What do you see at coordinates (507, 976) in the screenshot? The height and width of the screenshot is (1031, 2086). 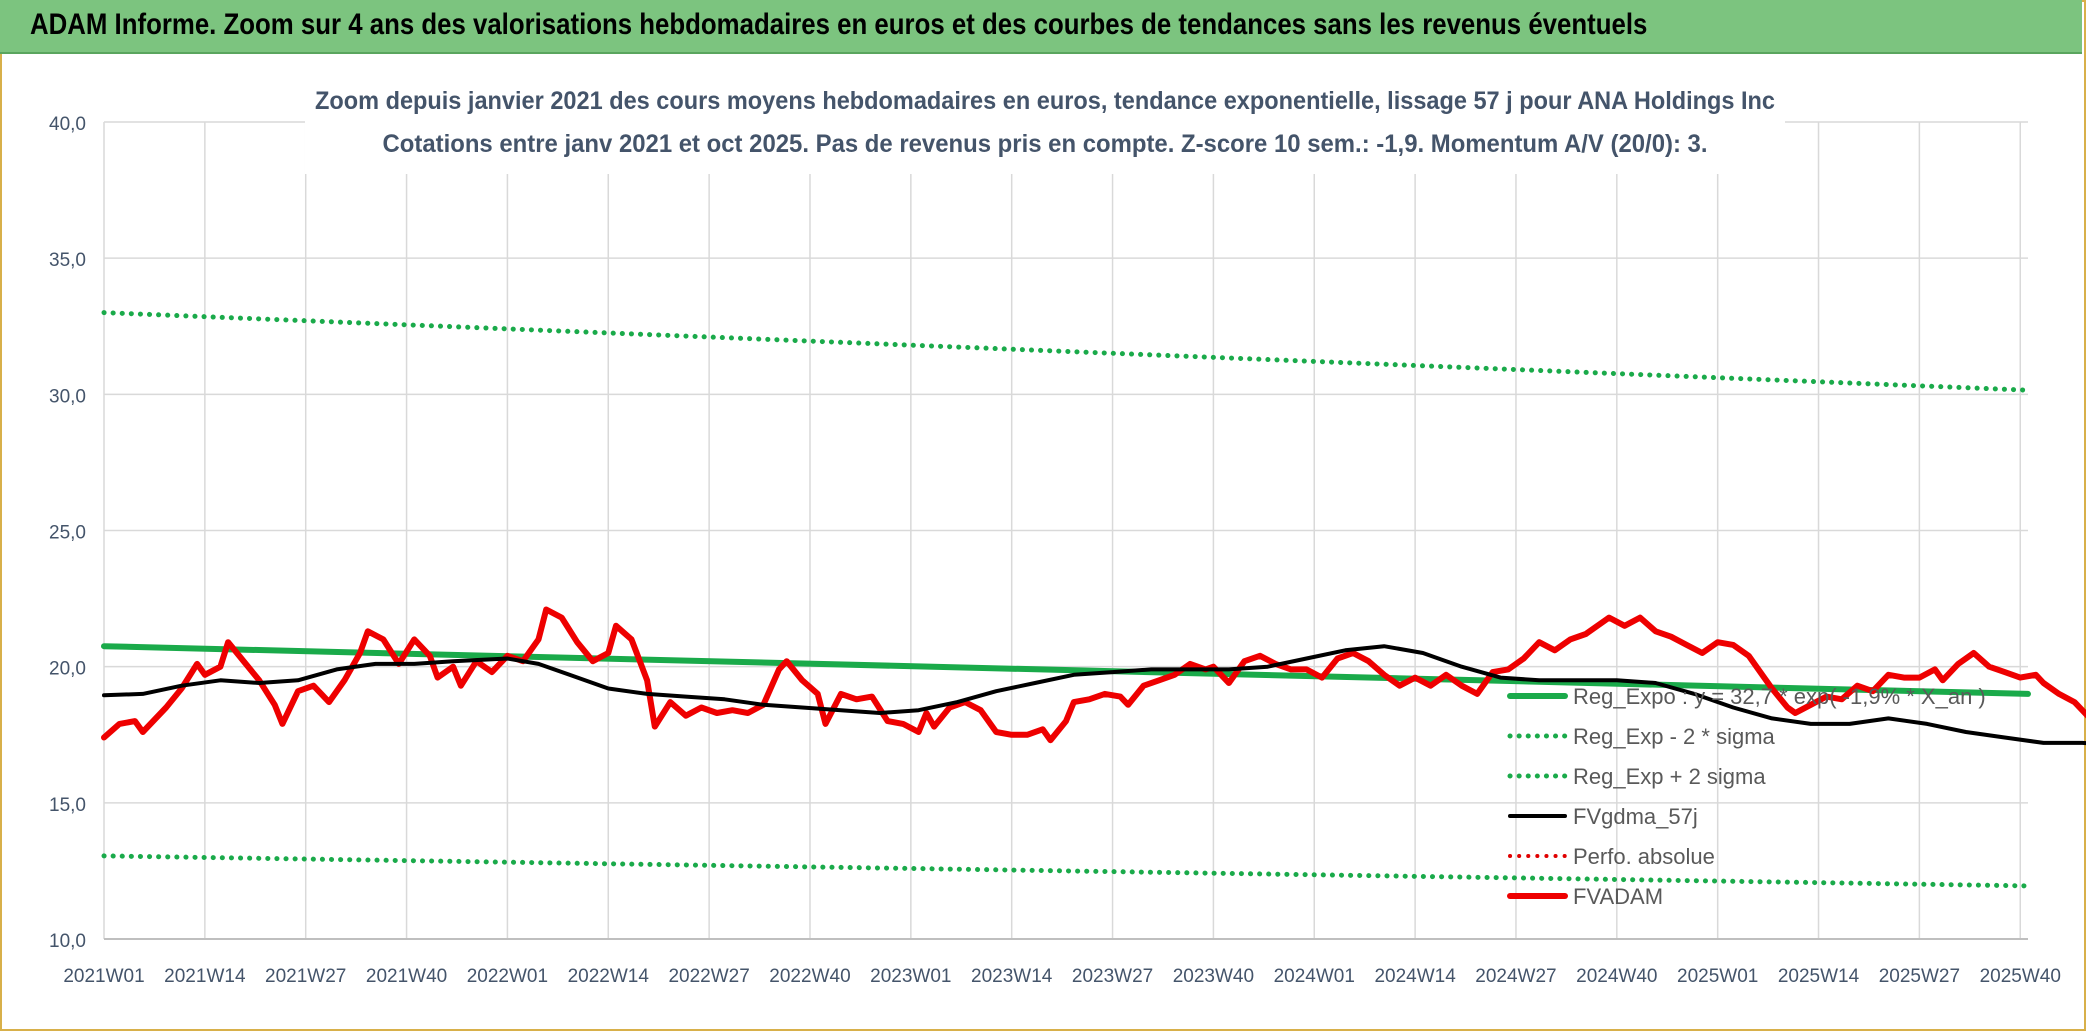 I see `x-tick-label: 2022W01` at bounding box center [507, 976].